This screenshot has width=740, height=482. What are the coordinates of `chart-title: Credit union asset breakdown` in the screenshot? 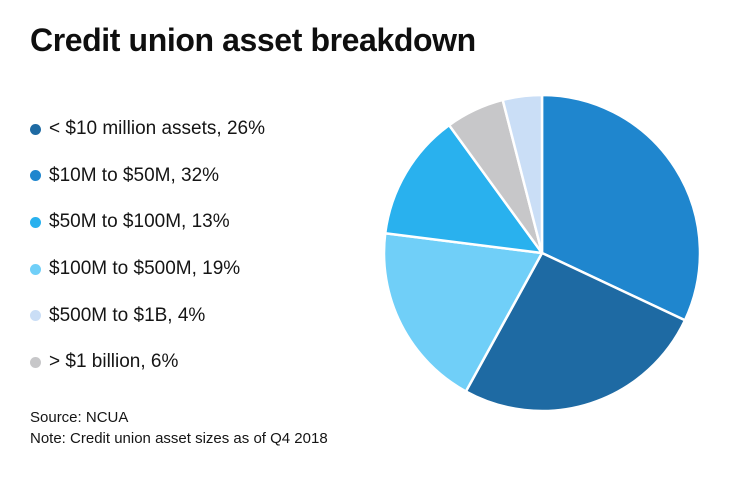 It's located at (253, 40).